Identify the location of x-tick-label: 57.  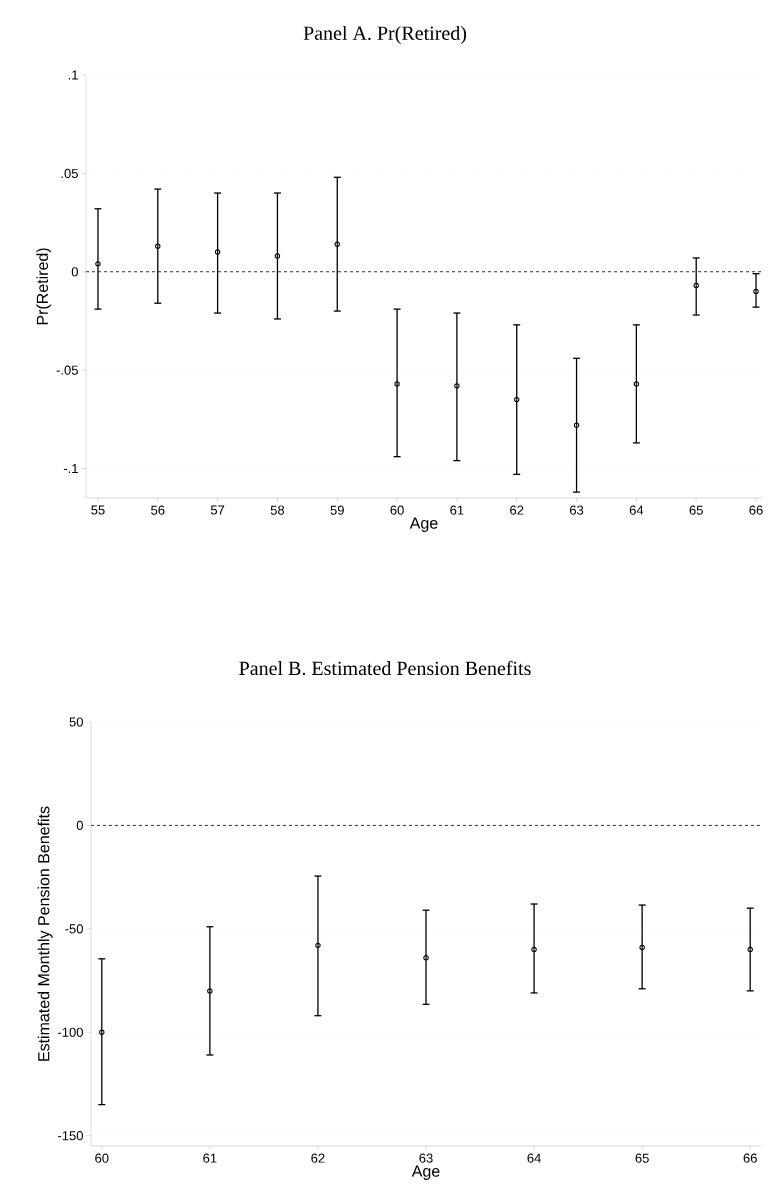
(217, 510).